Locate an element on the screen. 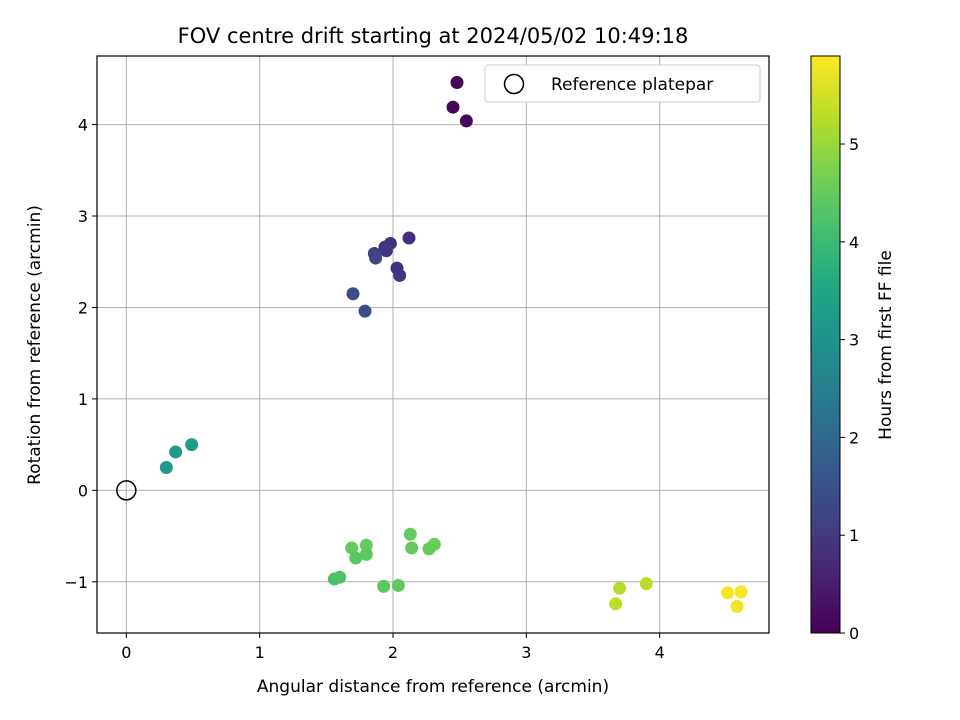 The image size is (960, 720). colorbar-tick-label: 2 is located at coordinates (854, 437).